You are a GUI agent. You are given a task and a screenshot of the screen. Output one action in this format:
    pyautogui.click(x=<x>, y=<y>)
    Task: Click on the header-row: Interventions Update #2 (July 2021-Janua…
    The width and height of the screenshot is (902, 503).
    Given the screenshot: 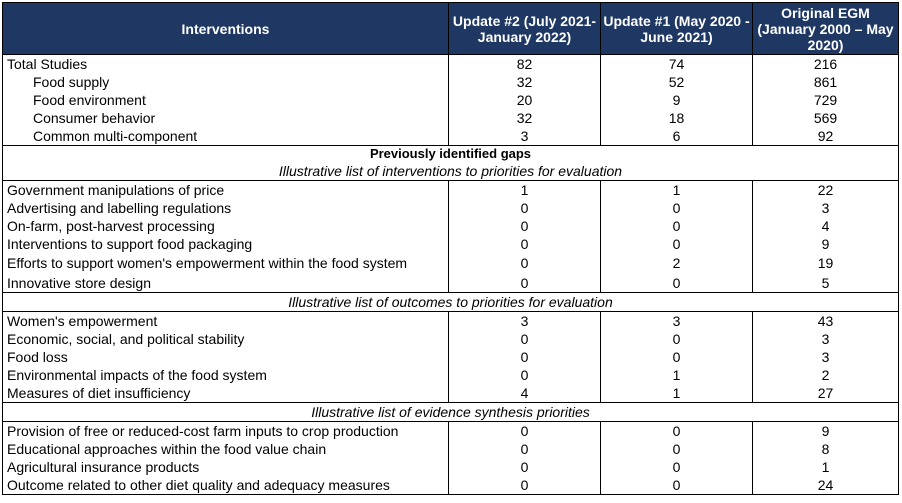 What is the action you would take?
    pyautogui.click(x=450, y=28)
    